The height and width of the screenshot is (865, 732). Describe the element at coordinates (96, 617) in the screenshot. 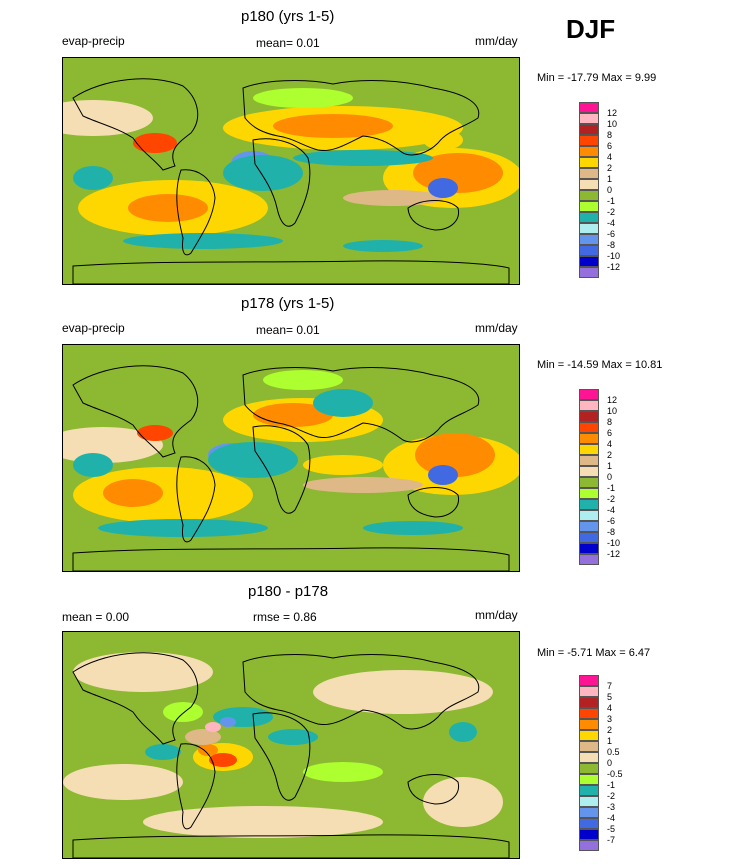

I see `panel3-mean-label: mean = 0.00` at that location.